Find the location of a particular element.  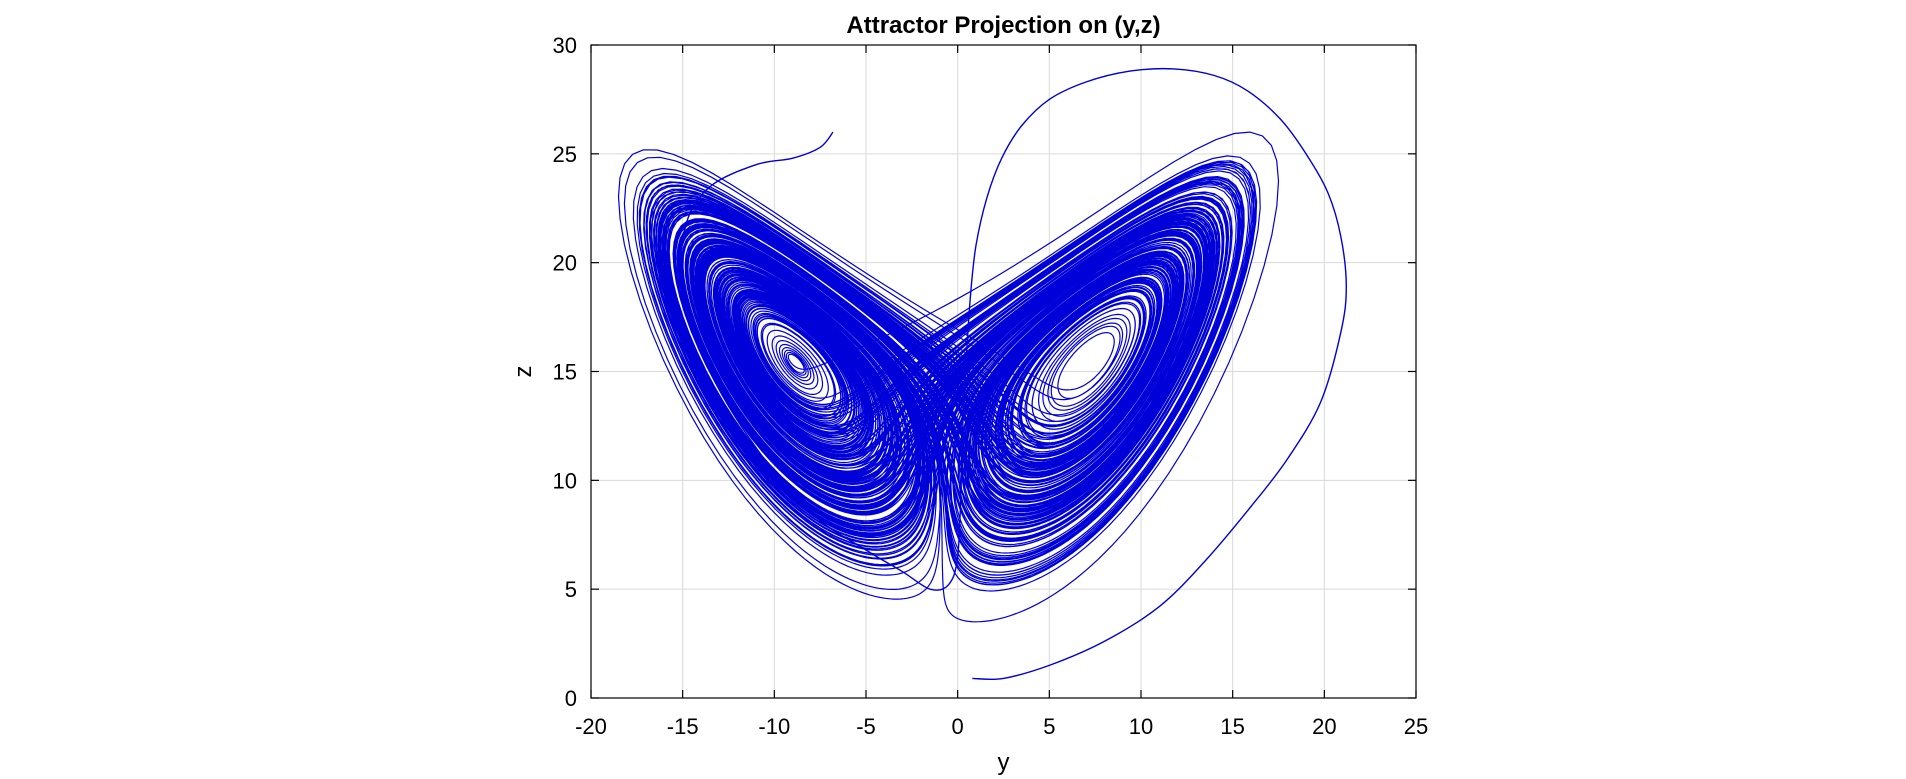

y-tick-label: 10 is located at coordinates (565, 480).